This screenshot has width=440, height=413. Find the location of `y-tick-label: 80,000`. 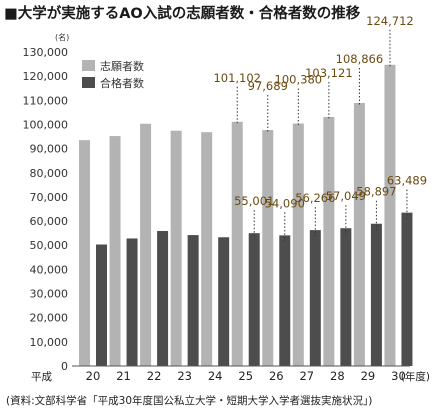

y-tick-label: 80,000 is located at coordinates (49, 173).